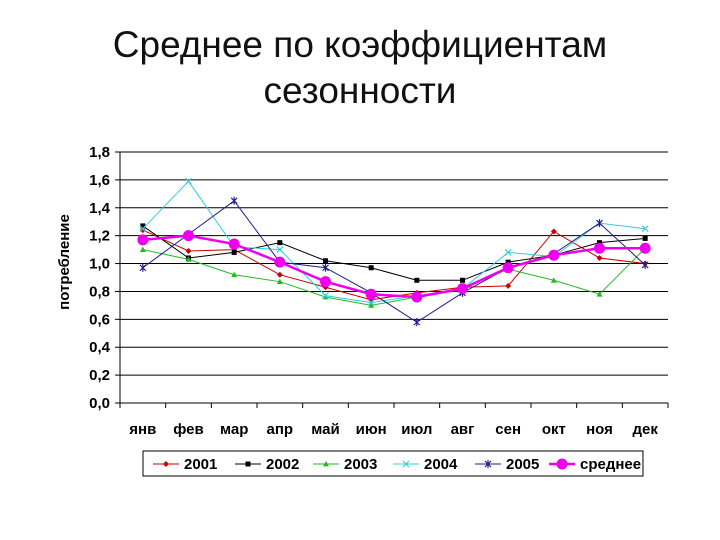  I want to click on x-axis-ticks: янв фев мар апр май июн июл авг сен окт ноя дек, so click(394, 420).